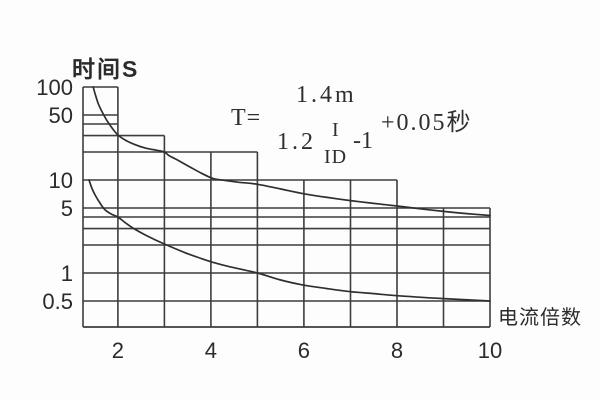  Describe the element at coordinates (61, 115) in the screenshot. I see `y-tick-label: 50` at that location.